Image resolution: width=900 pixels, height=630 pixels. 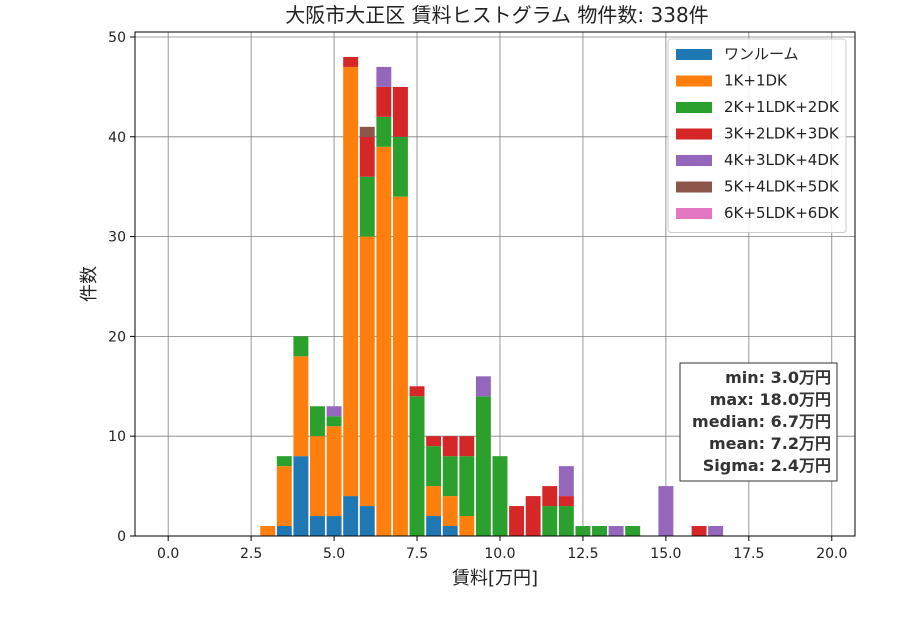 I want to click on bar-s4-bin21, so click(x=616, y=531).